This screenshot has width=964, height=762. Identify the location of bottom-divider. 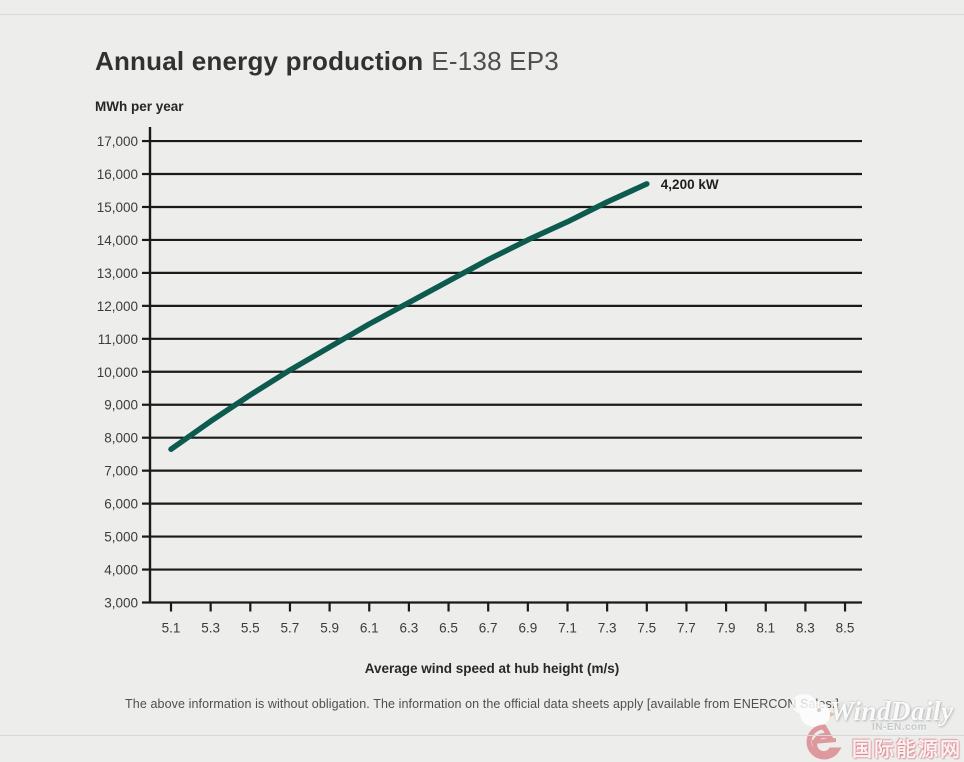
(482, 735).